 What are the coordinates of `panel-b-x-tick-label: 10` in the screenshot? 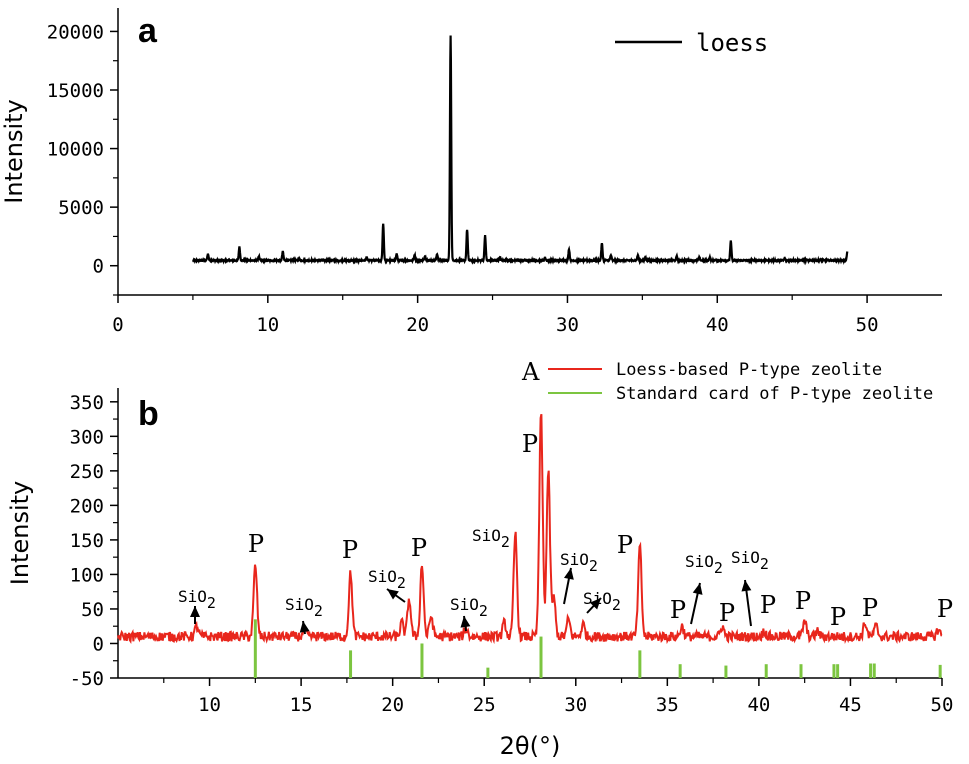 It's located at (209, 705).